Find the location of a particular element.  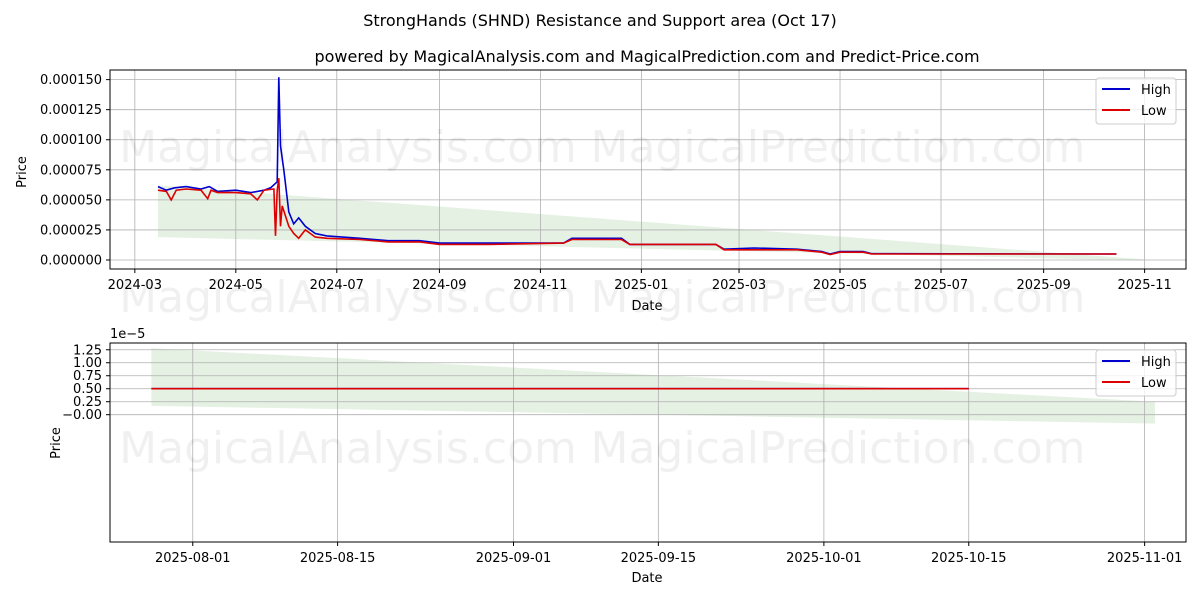

p2-y-tick-label: 0.50 is located at coordinates (87, 389).